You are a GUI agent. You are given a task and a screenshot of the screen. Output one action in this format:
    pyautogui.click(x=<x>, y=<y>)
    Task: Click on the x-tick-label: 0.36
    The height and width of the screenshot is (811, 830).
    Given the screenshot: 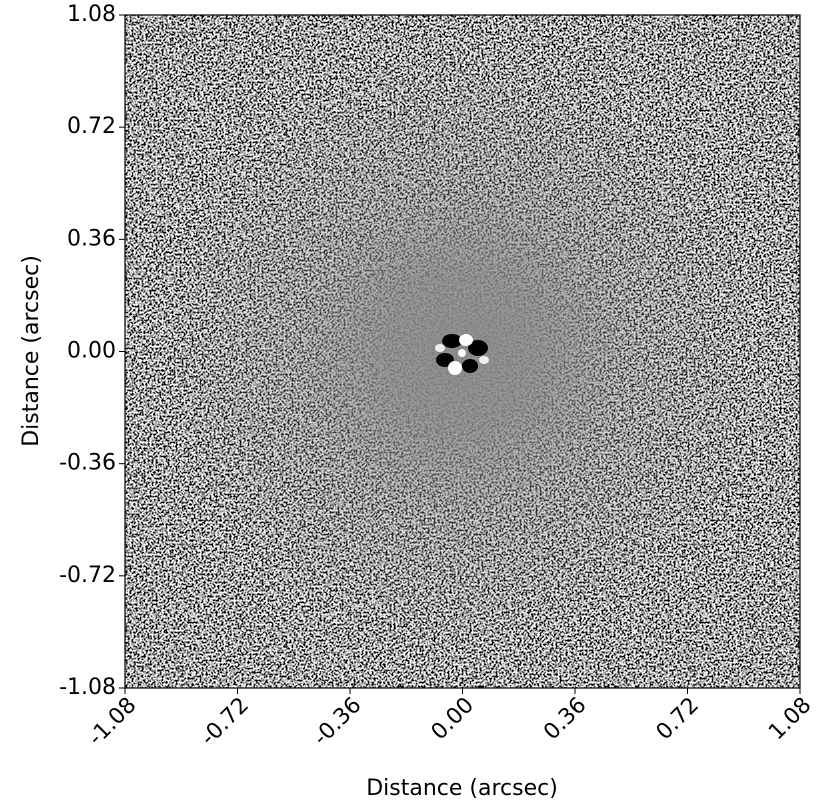 What is the action you would take?
    pyautogui.click(x=565, y=719)
    